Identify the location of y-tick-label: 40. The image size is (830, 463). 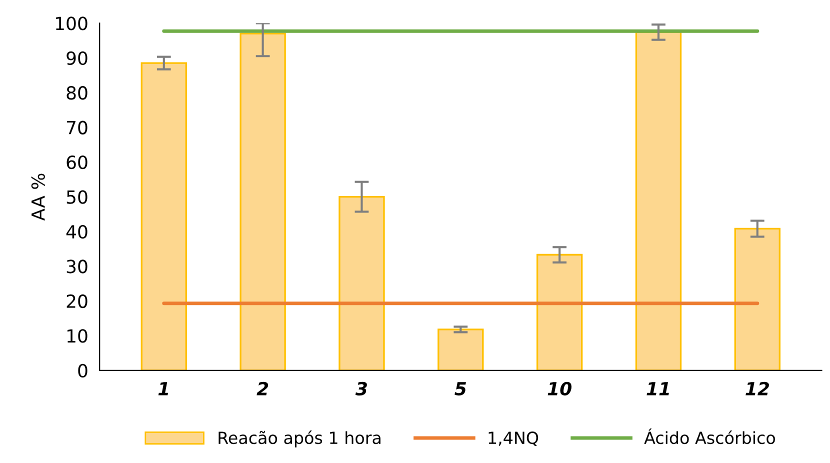
(77, 231).